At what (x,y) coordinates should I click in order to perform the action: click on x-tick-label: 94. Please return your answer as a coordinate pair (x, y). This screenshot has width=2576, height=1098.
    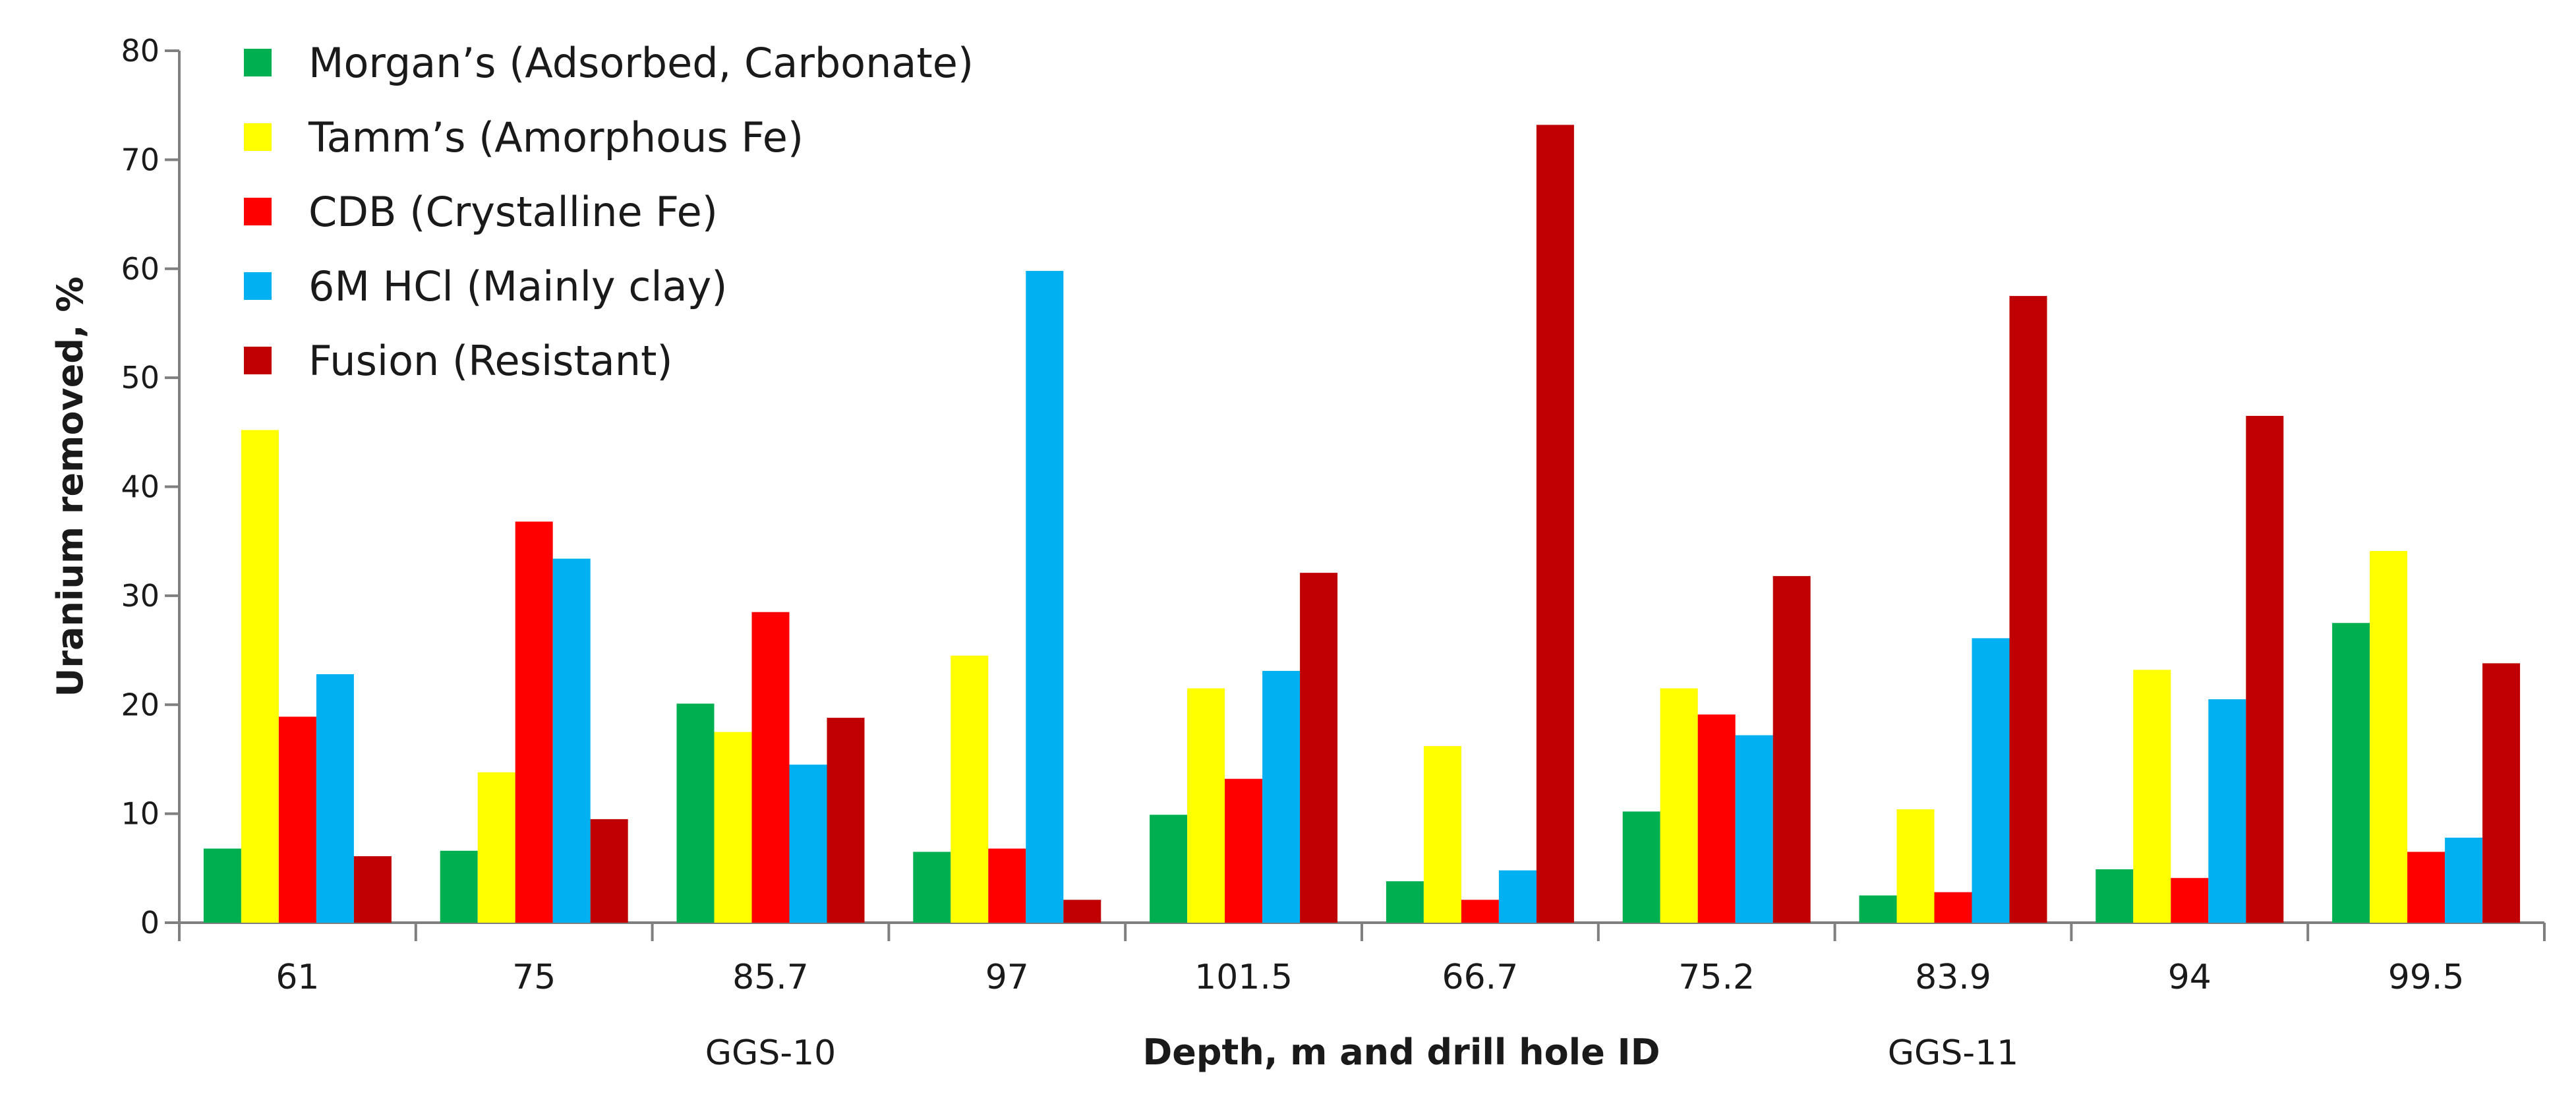
    Looking at the image, I should click on (2189, 977).